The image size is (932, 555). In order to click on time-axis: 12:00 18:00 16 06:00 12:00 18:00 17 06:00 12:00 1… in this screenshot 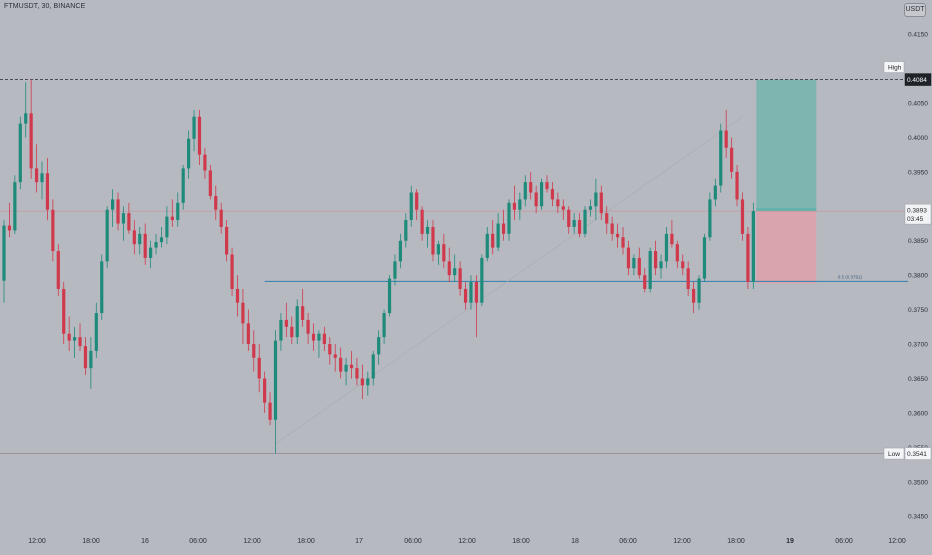, I will do `click(467, 541)`.